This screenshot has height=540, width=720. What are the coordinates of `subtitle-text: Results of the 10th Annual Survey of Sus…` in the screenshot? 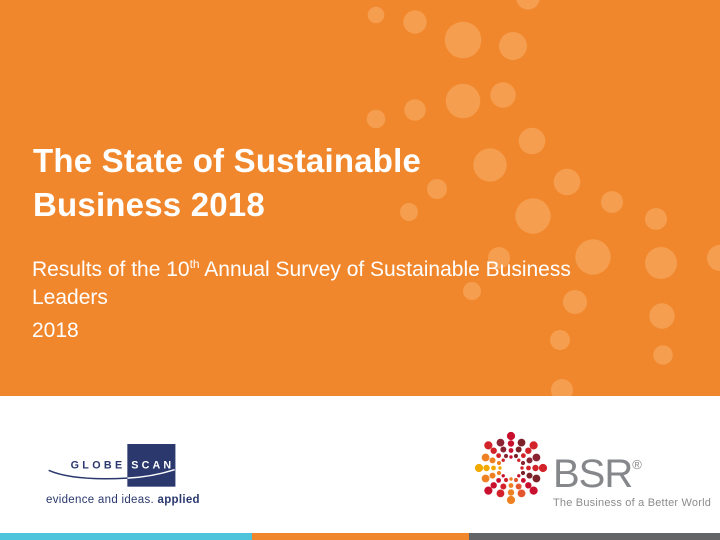 It's located at (304, 284).